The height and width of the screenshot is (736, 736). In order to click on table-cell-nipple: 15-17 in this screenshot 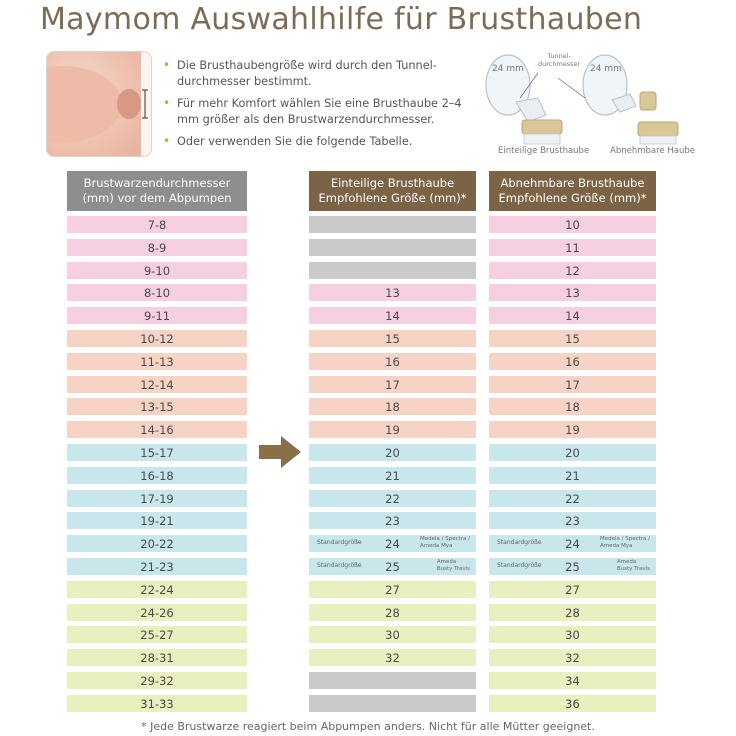, I will do `click(157, 452)`.